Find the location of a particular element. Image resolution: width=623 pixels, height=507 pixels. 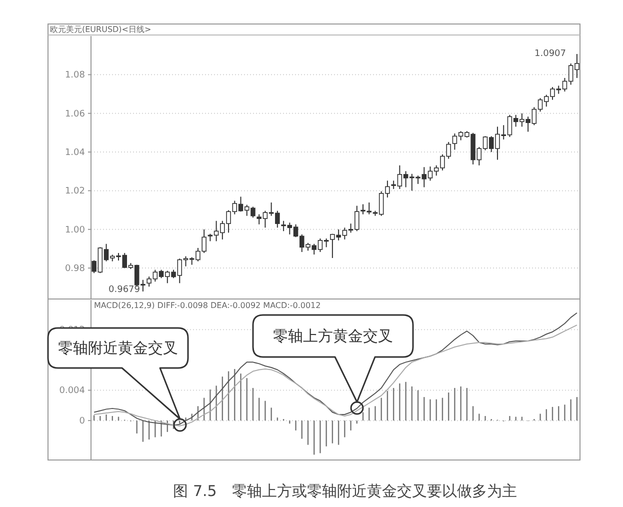

y-tick-label: 0.98 is located at coordinates (75, 269).